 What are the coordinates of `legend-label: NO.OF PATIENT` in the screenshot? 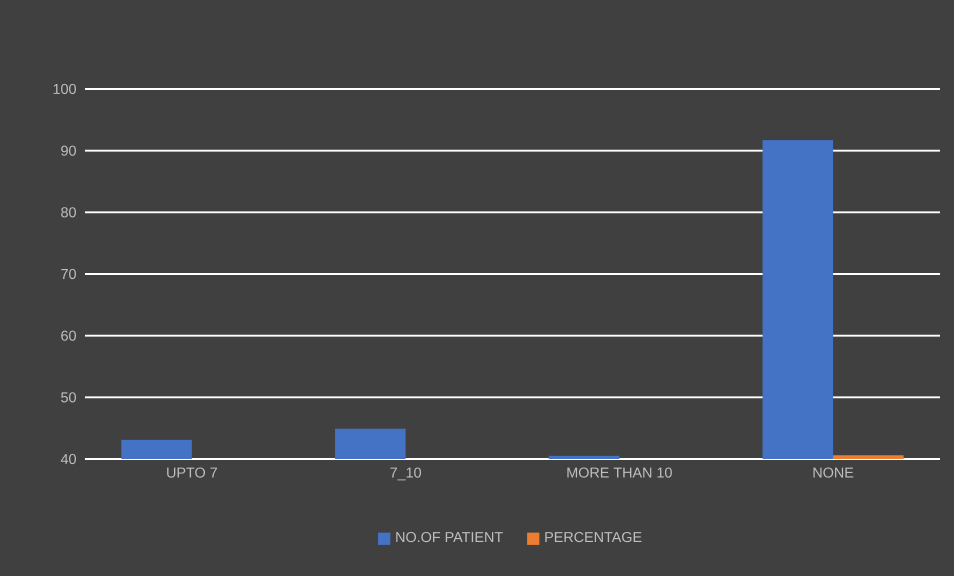 It's located at (449, 537).